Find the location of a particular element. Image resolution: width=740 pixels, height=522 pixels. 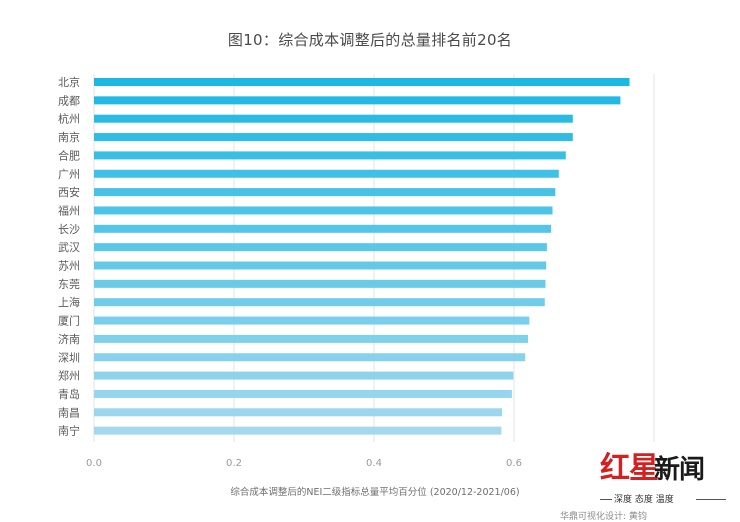

category-label: 苏州 is located at coordinates (69, 266).